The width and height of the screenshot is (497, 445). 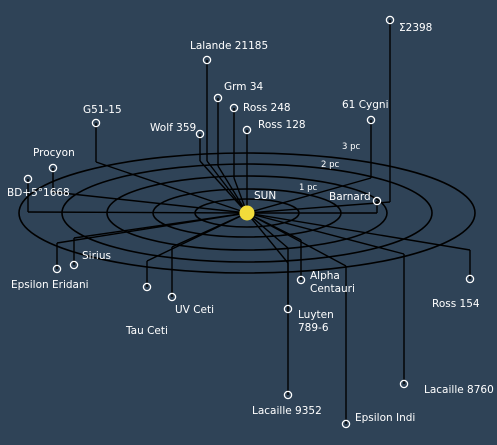 What do you see at coordinates (38, 193) in the screenshot?
I see `star-label-bd-5-1668: BD+5°1668` at bounding box center [38, 193].